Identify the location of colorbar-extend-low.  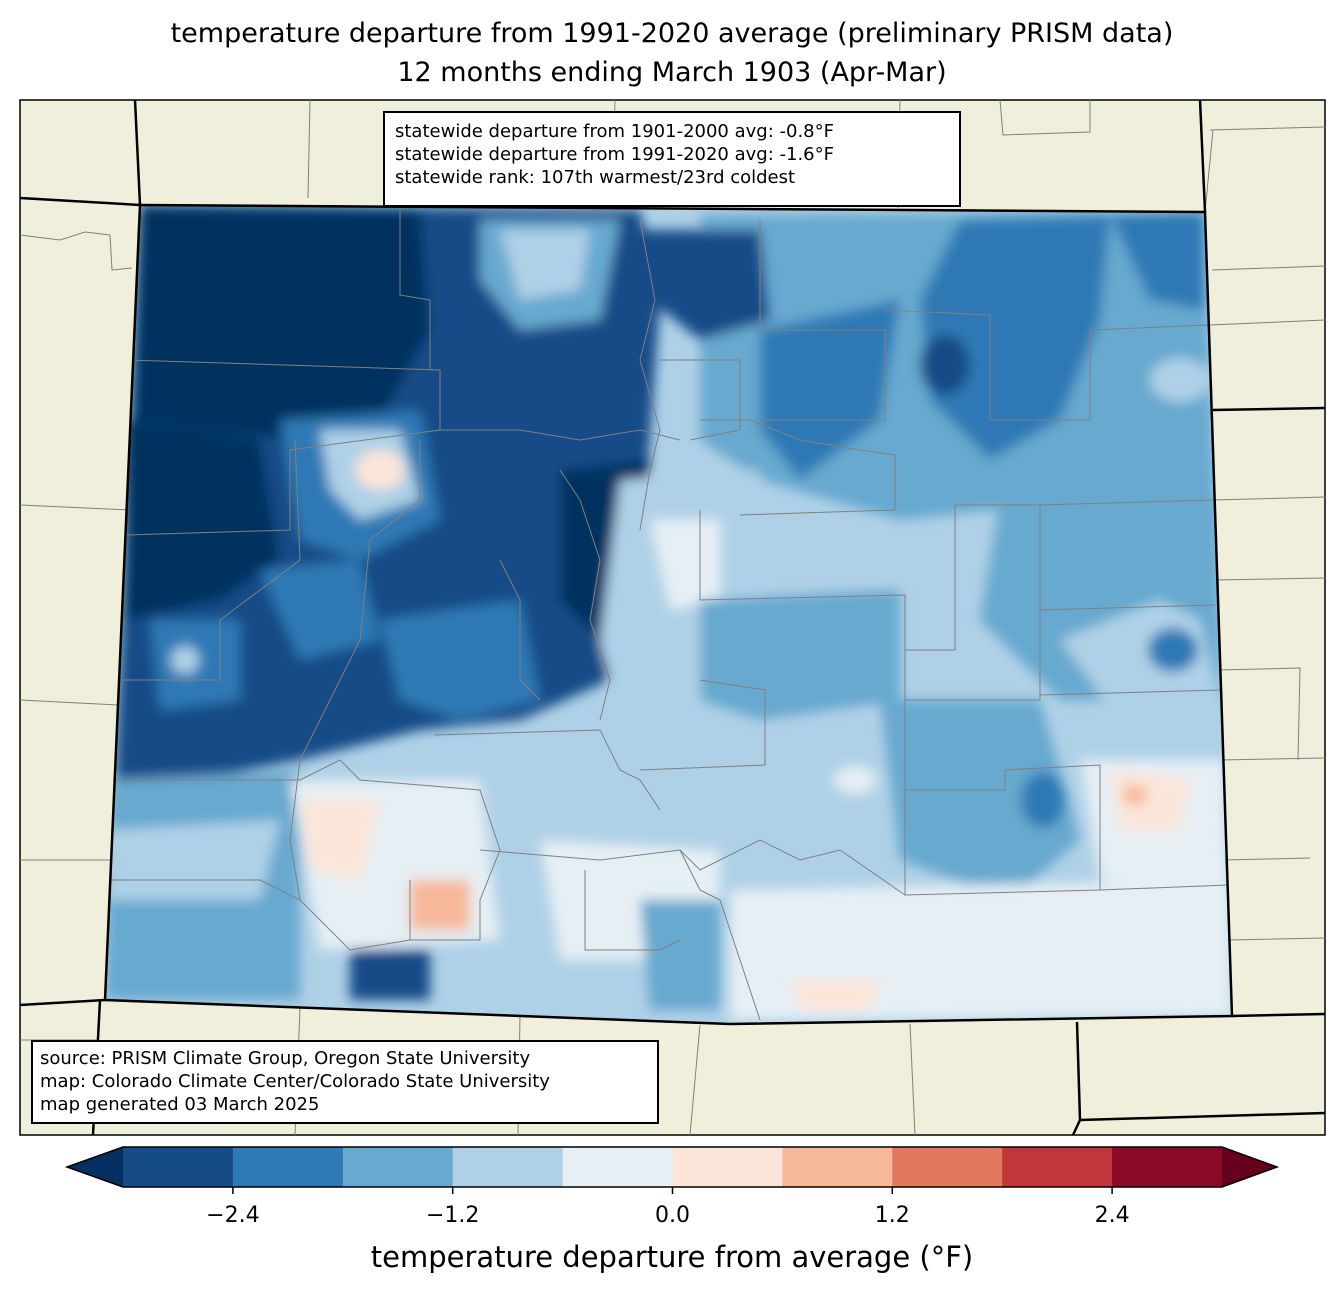
(95, 1167).